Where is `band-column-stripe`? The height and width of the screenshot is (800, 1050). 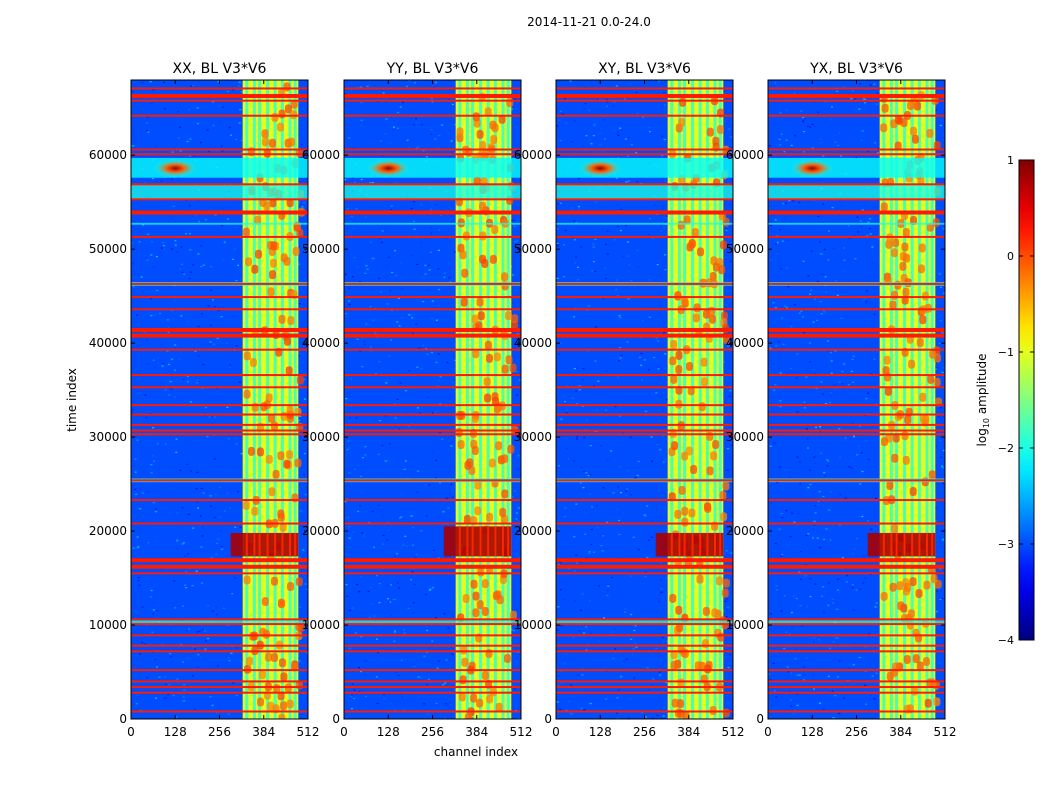
band-column-stripe is located at coordinates (254, 399).